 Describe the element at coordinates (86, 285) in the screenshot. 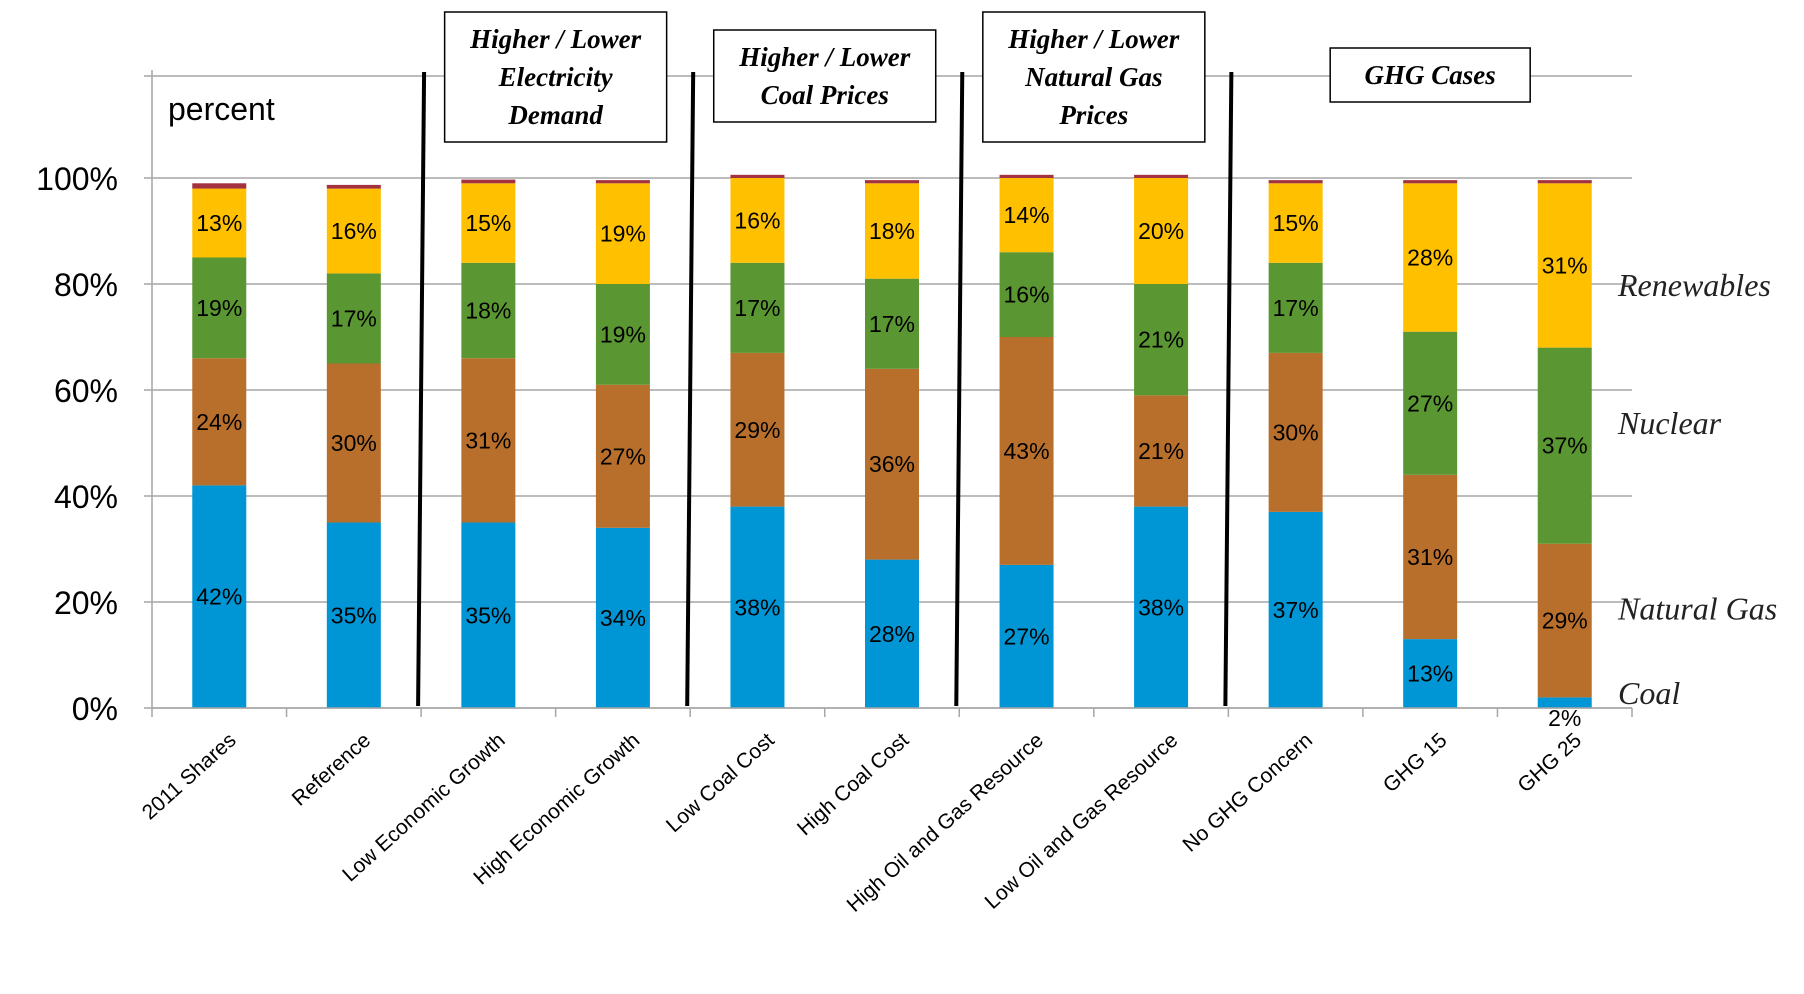

I see `y-tick-label: 80%` at that location.